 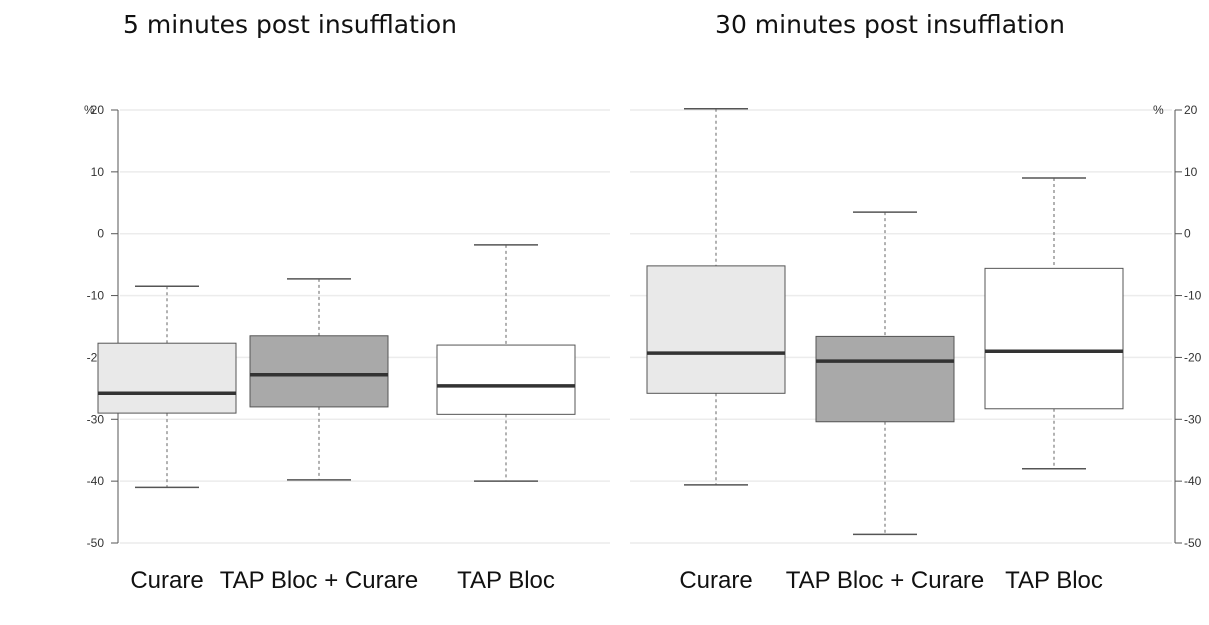 I want to click on y-tick-label: -20, so click(x=1193, y=357).